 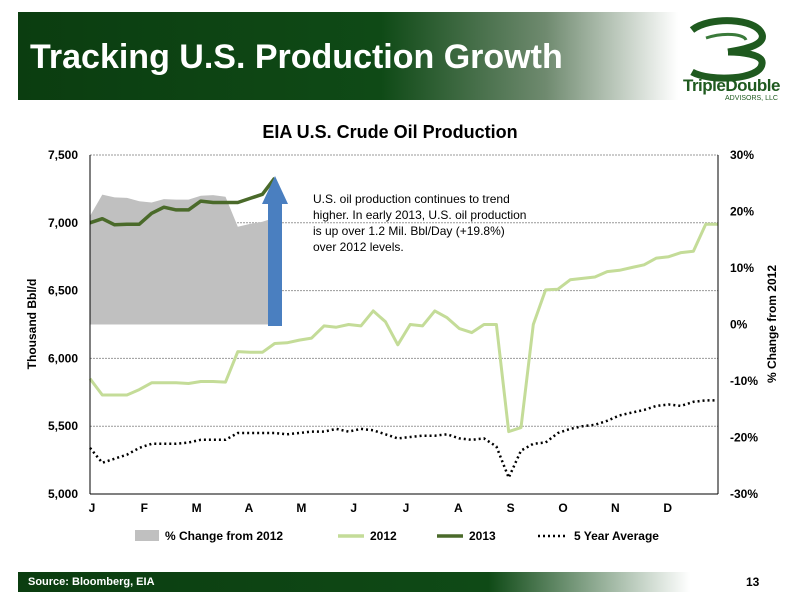 What do you see at coordinates (183, 202) in the screenshot?
I see `series-line-2013` at bounding box center [183, 202].